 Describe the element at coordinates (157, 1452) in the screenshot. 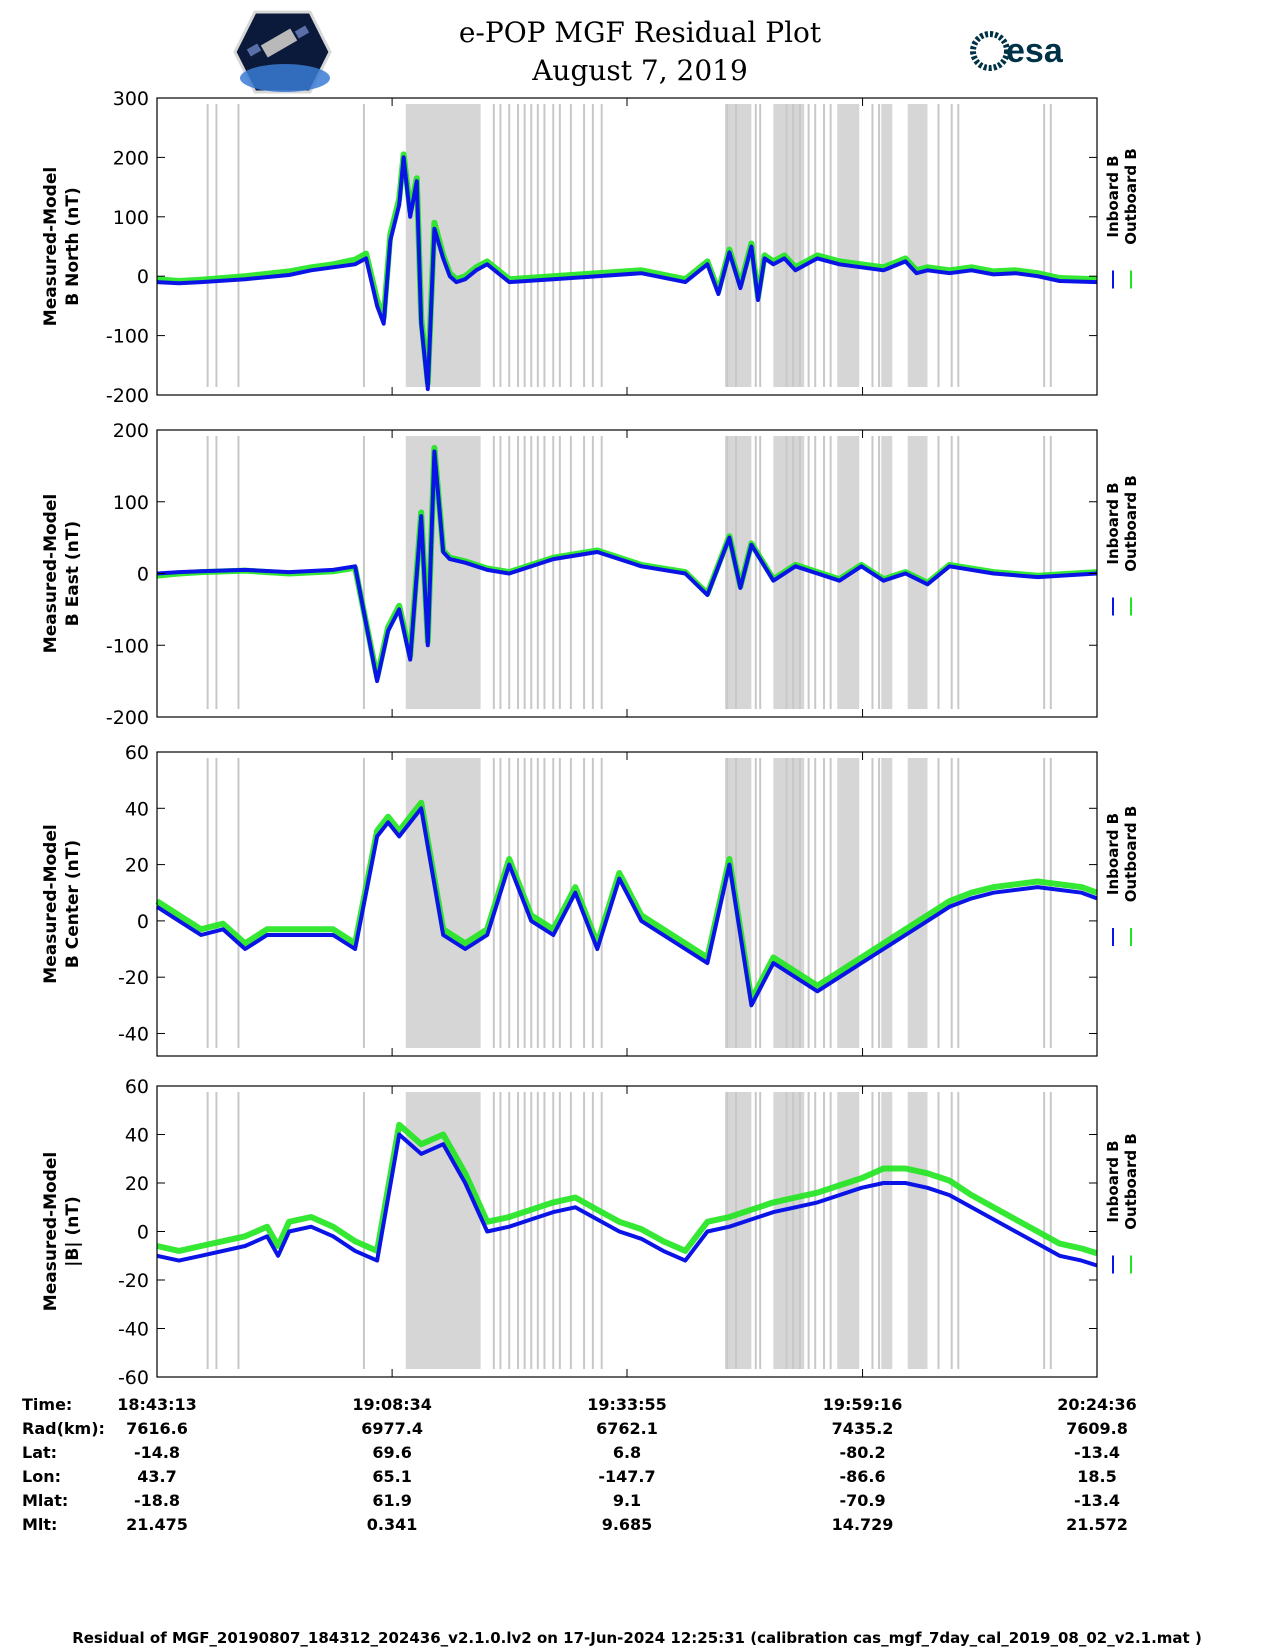

I see `table-cell: -14.8` at that location.